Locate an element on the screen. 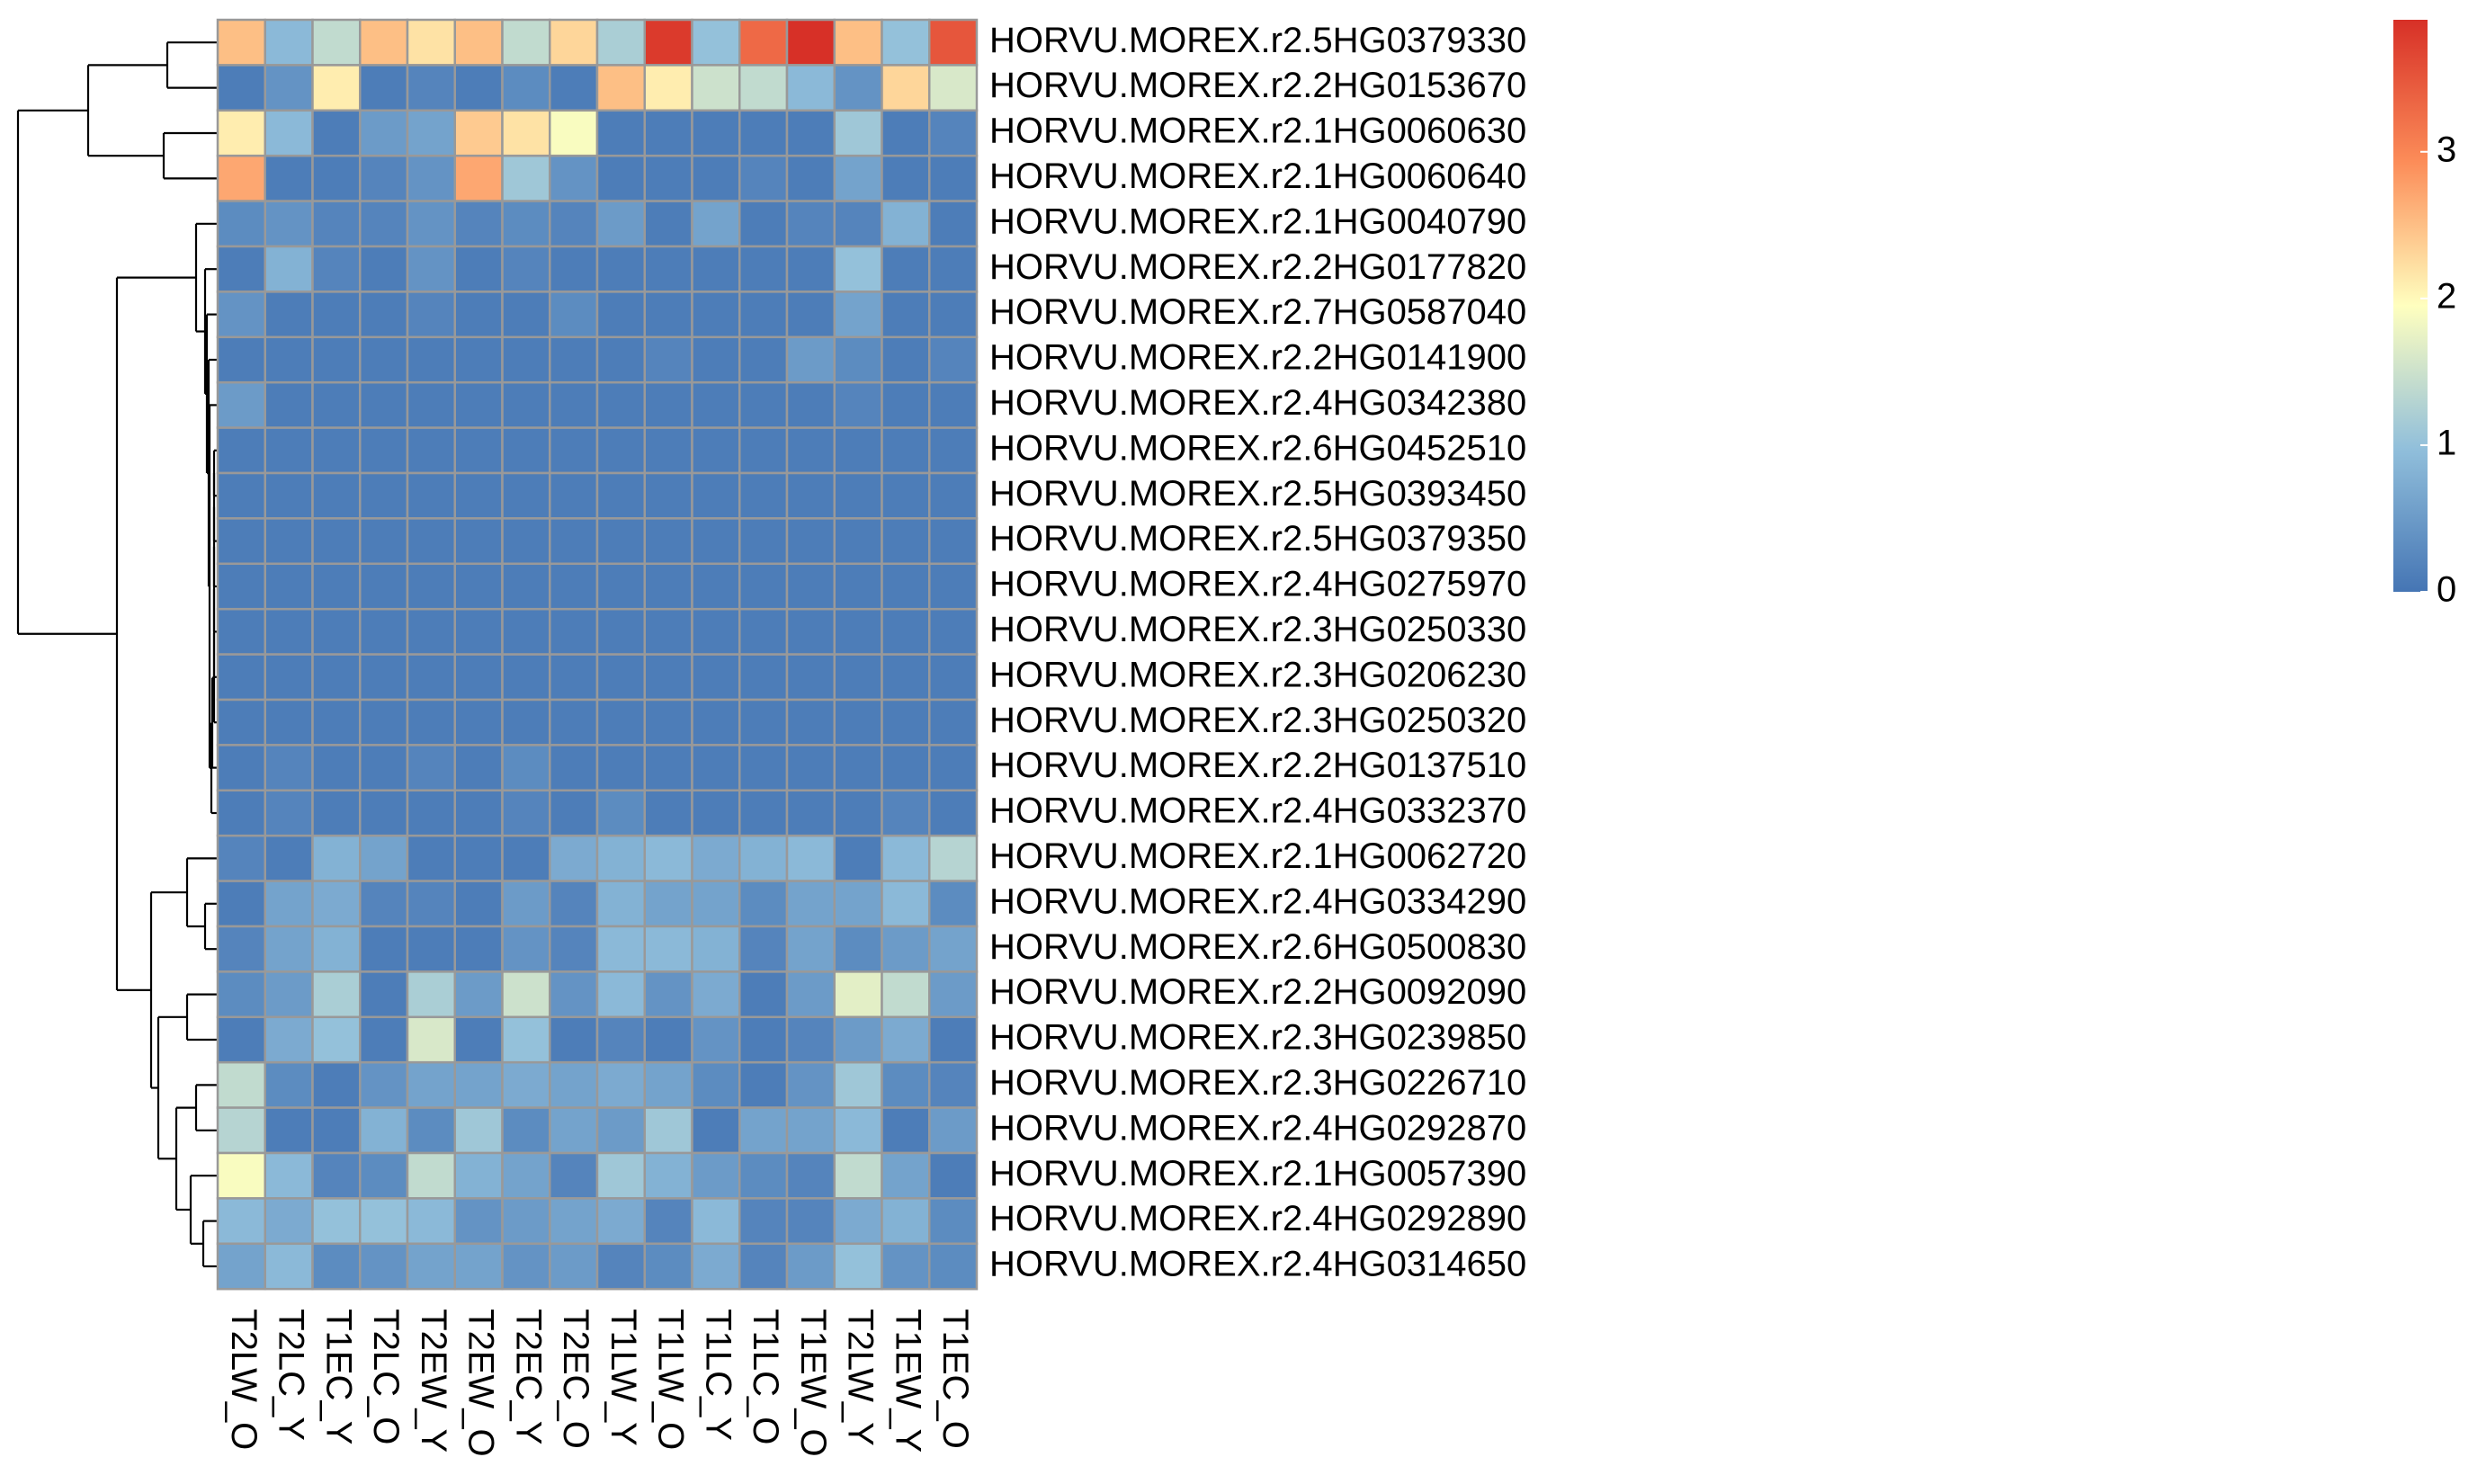 This screenshot has width=2486, height=1484. row-label: HORVU.MOREX.r2.5HG0379350 is located at coordinates (1257, 539).